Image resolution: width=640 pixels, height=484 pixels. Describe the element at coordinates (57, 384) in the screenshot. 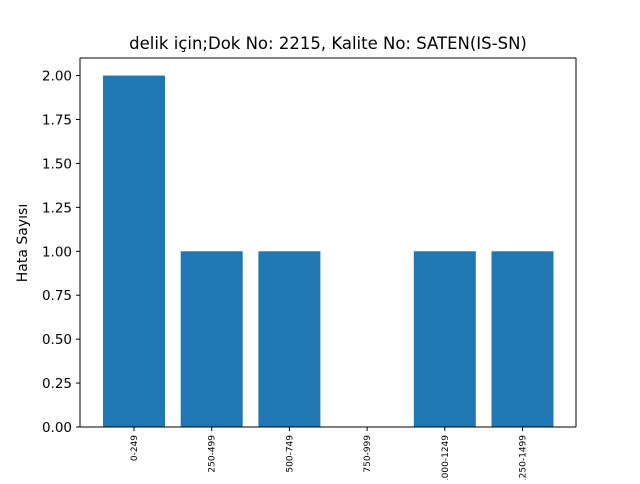

I see `y-tick-label: 0.25` at that location.